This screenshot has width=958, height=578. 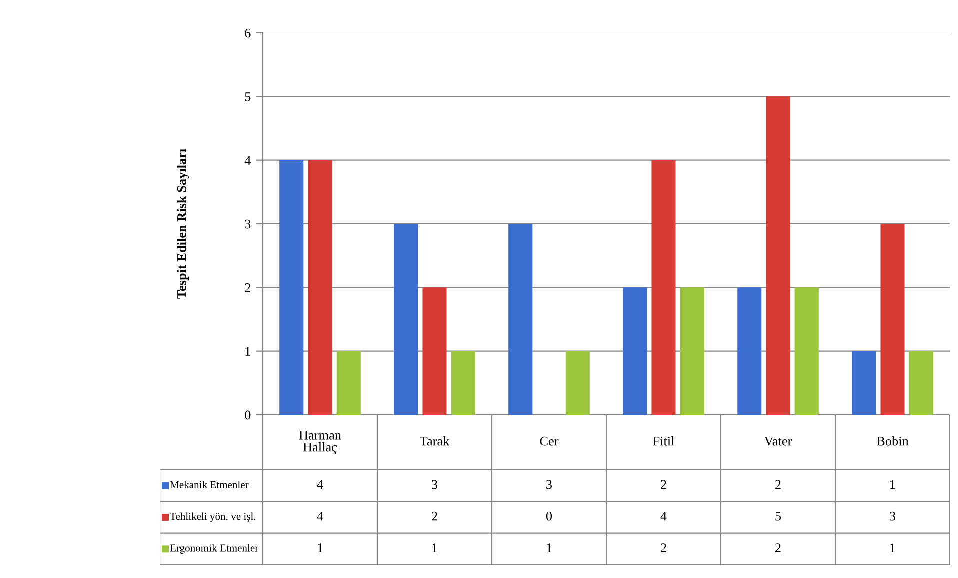 I want to click on y-axis-title: Tespit Edilen Risk Sayıları, so click(x=183, y=224).